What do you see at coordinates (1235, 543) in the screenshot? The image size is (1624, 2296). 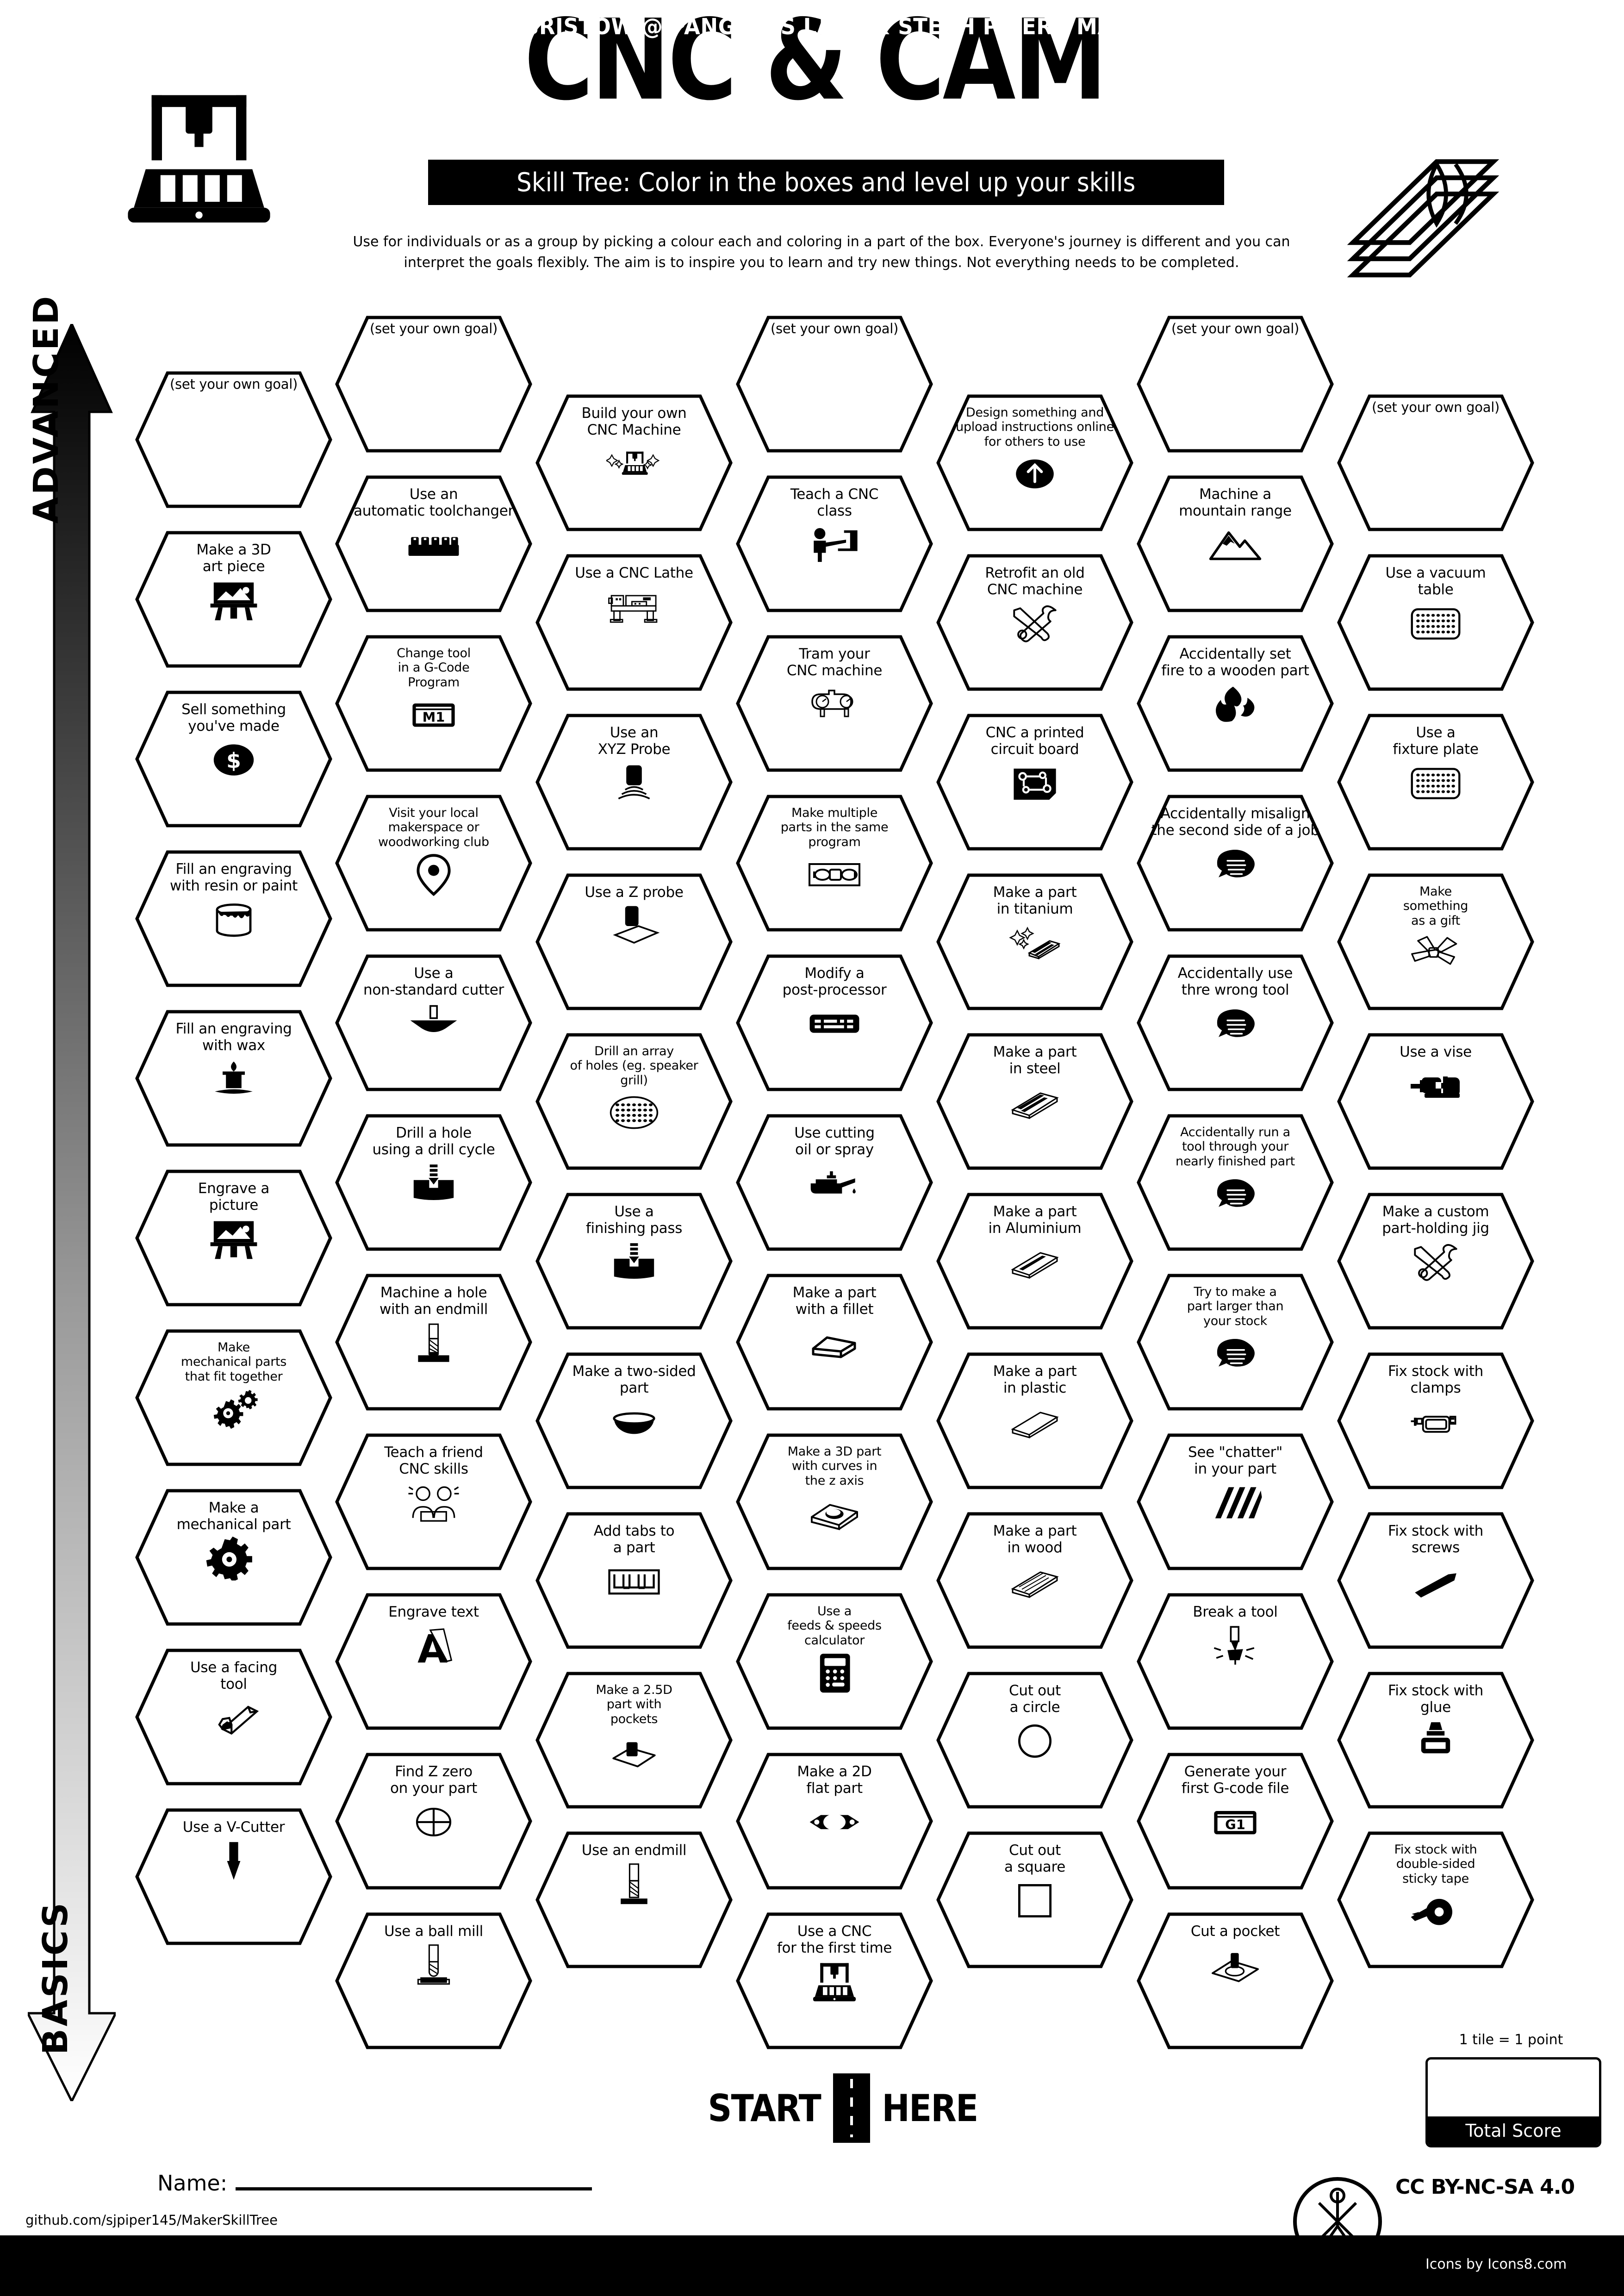 I see `skill-tile: Machine a mountain range` at bounding box center [1235, 543].